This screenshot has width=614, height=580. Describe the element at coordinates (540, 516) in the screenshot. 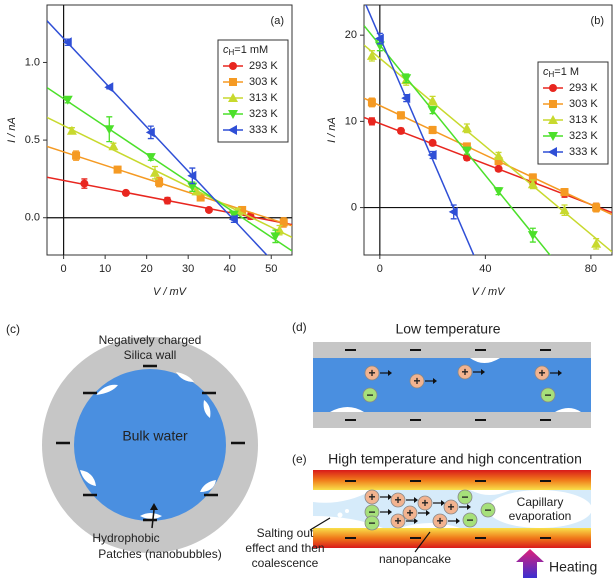

I see `evaporation-label: evaporation` at that location.